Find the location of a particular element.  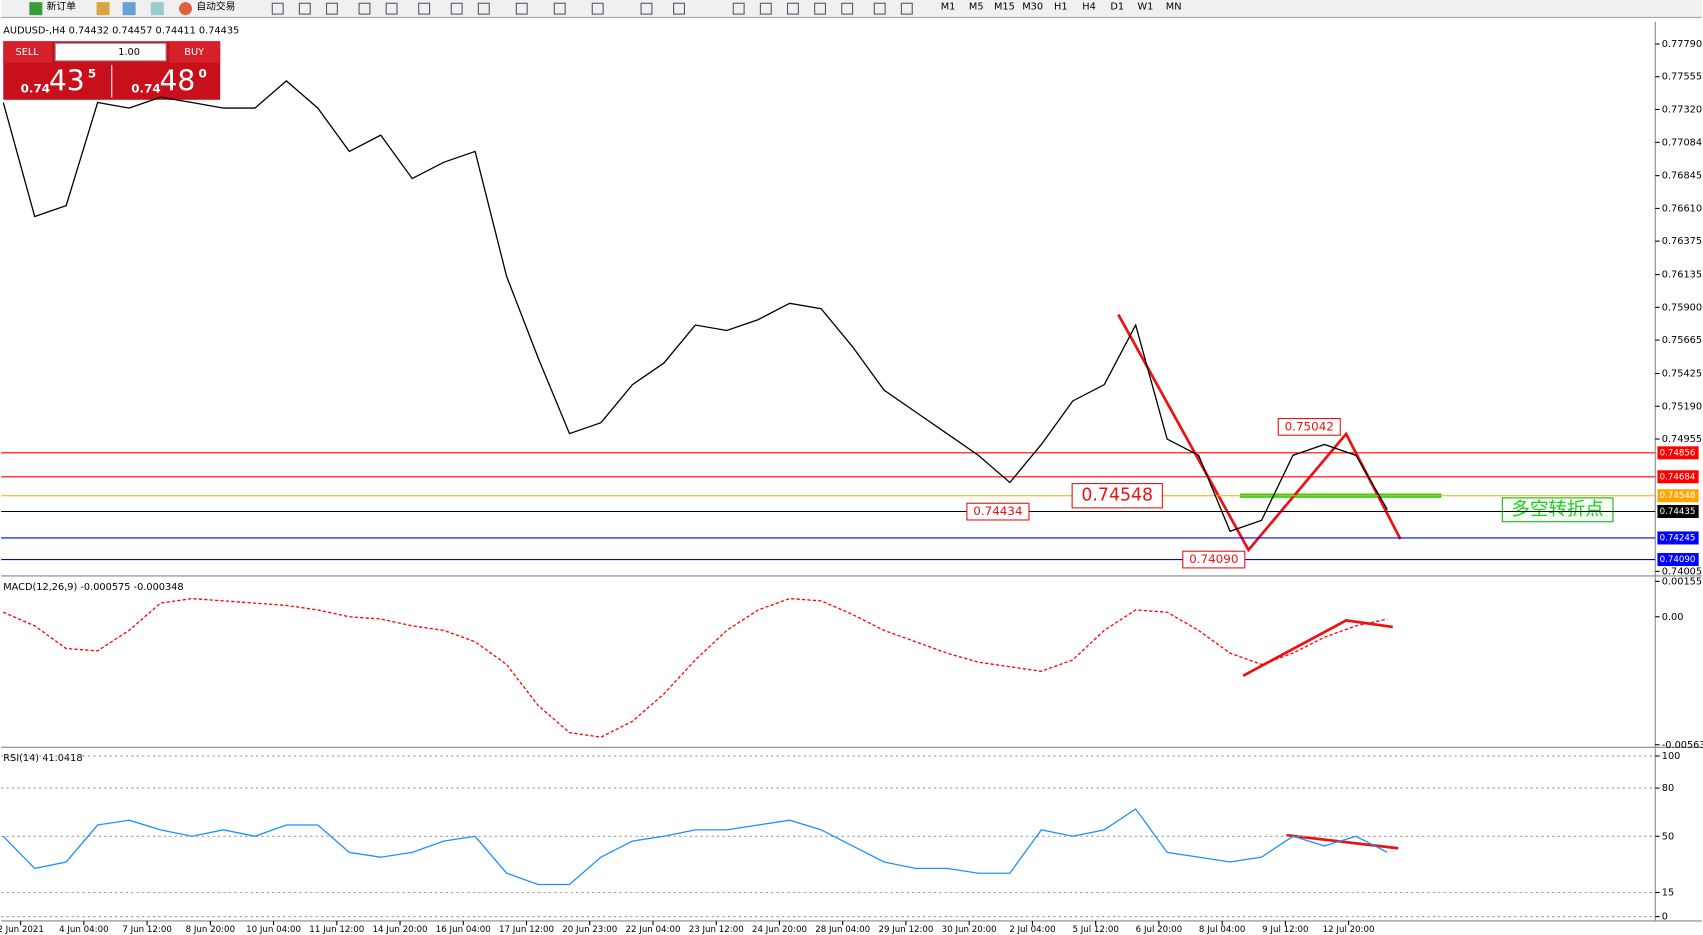

price-level-label: 0.74548 is located at coordinates (1678, 496).